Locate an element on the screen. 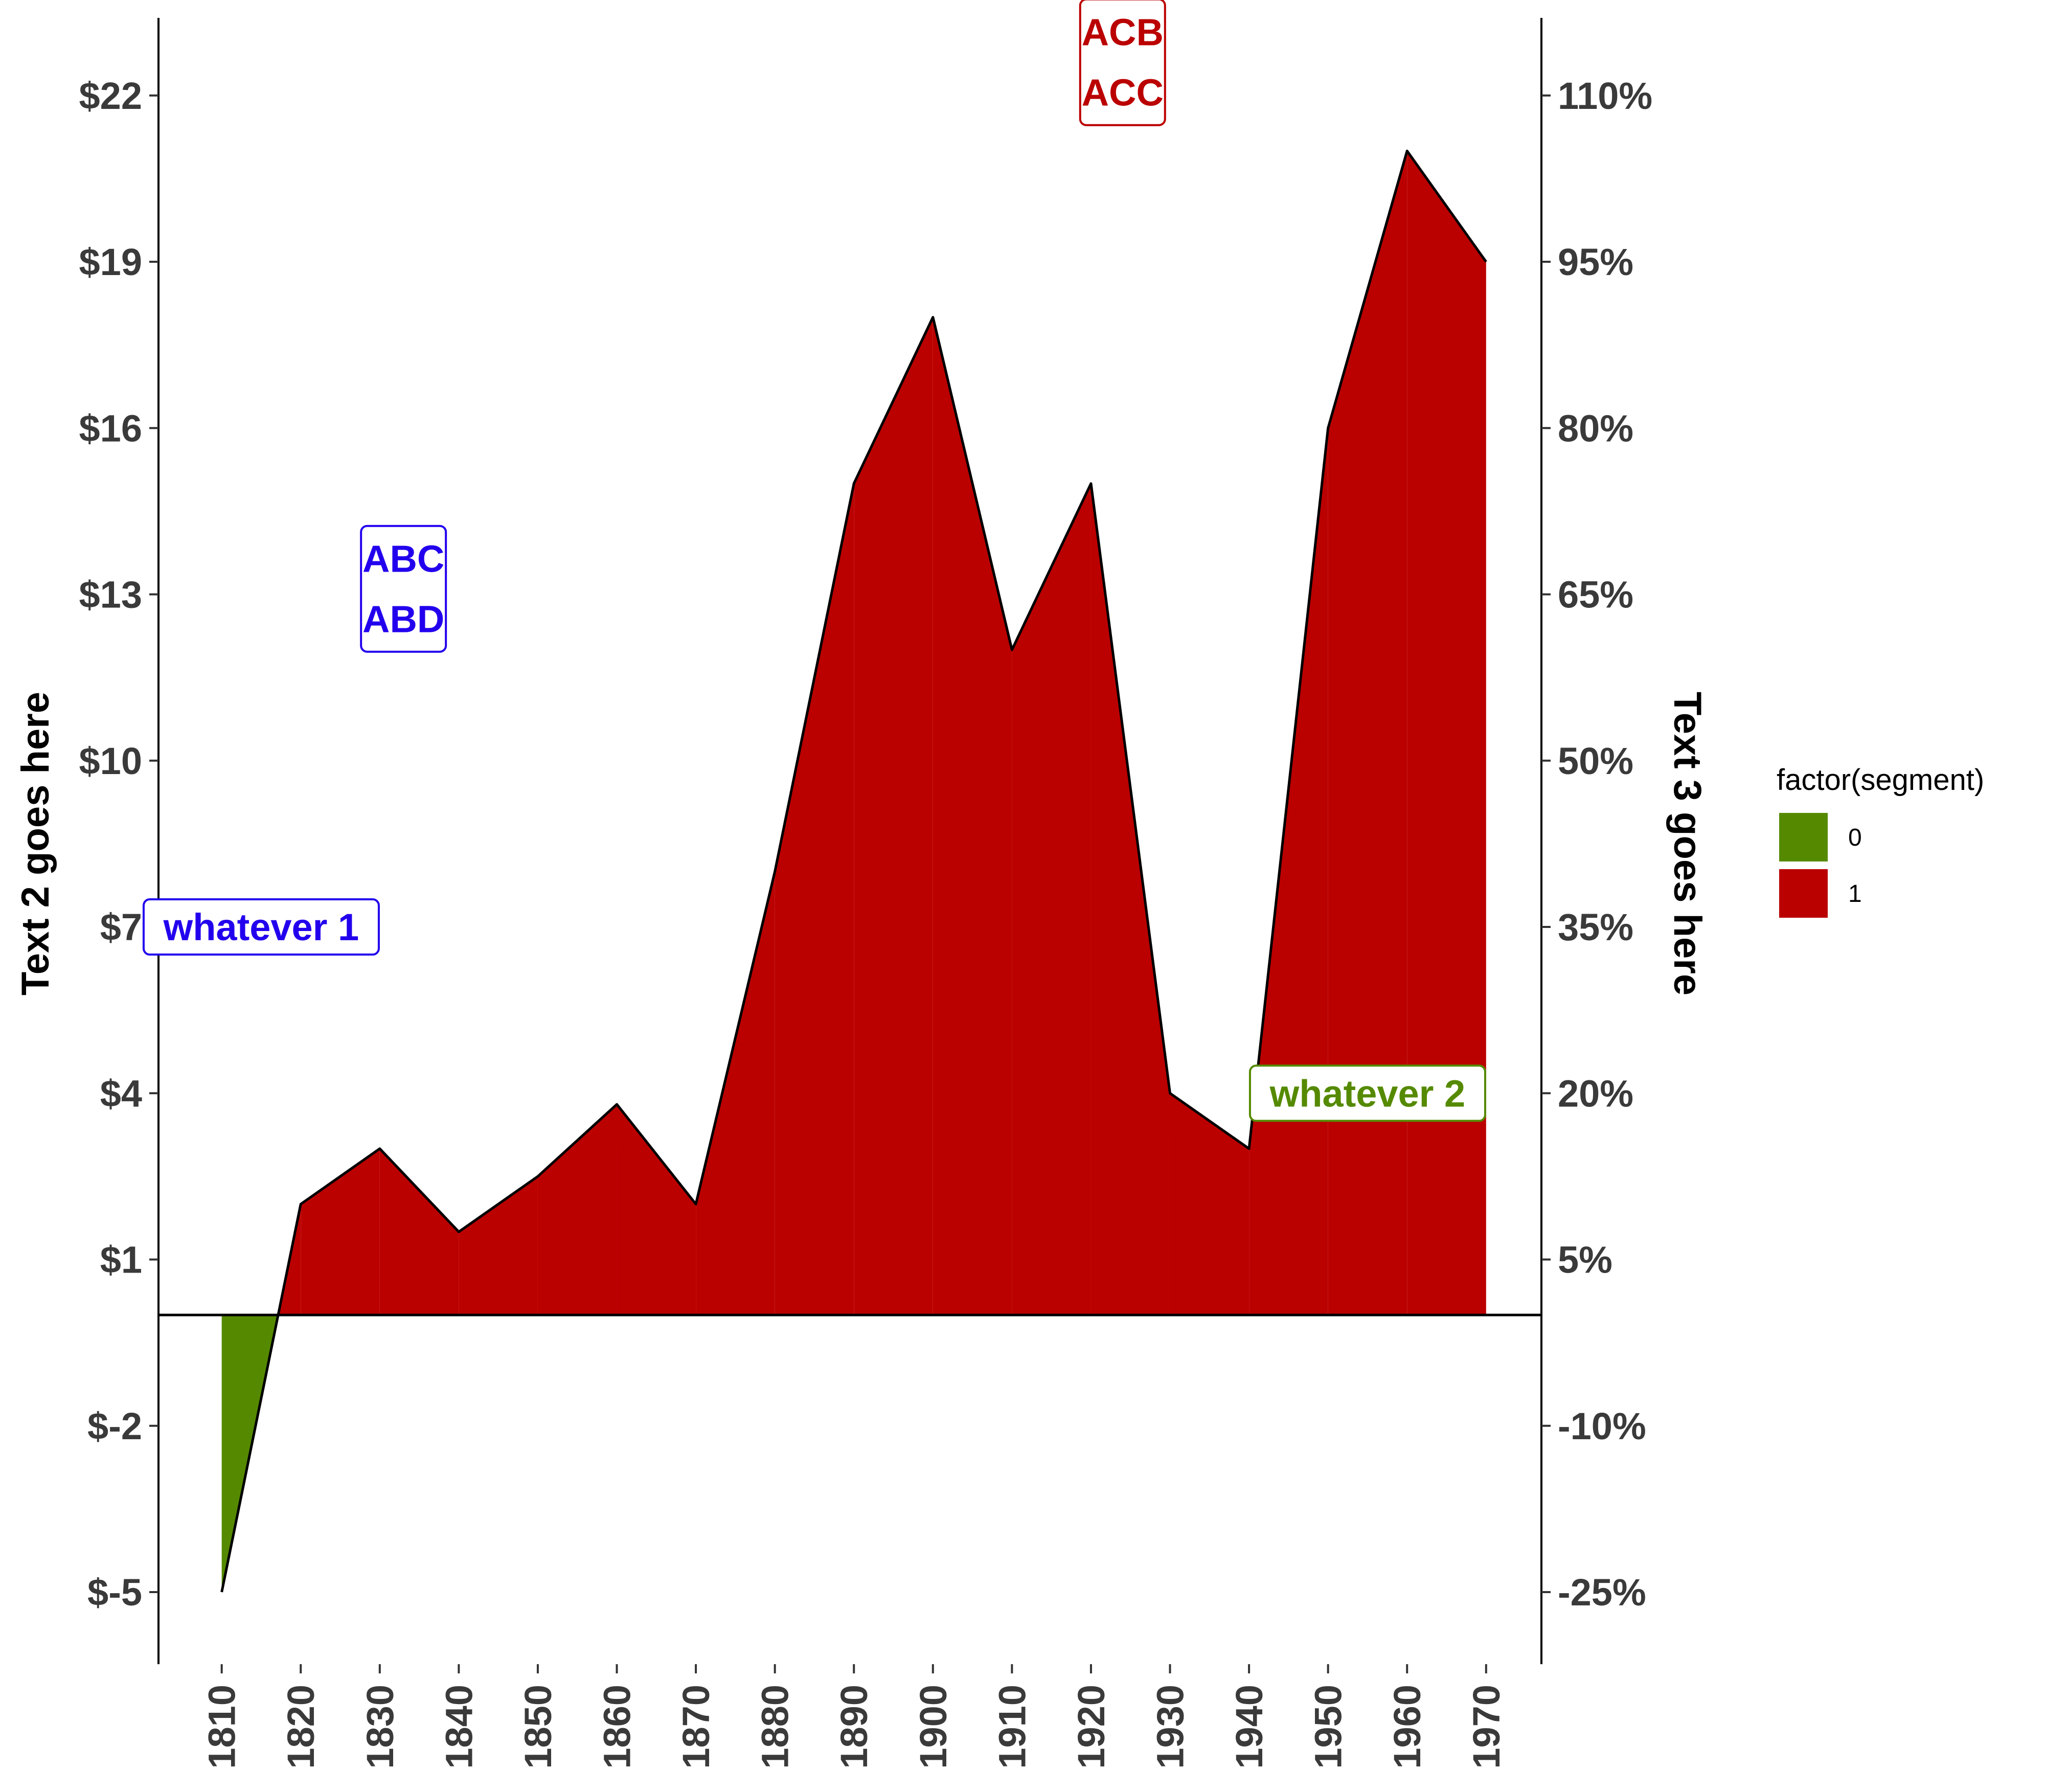 This screenshot has height=1792, width=2045. x-tick-label: 1820 is located at coordinates (301, 1727).